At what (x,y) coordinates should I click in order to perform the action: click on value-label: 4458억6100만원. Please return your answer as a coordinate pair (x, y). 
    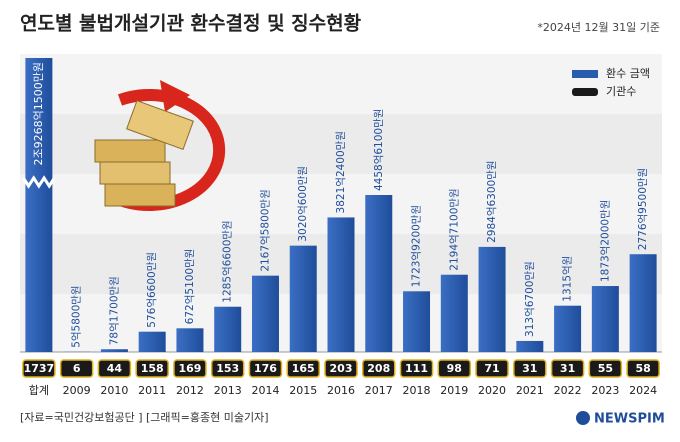
    Looking at the image, I should click on (379, 150).